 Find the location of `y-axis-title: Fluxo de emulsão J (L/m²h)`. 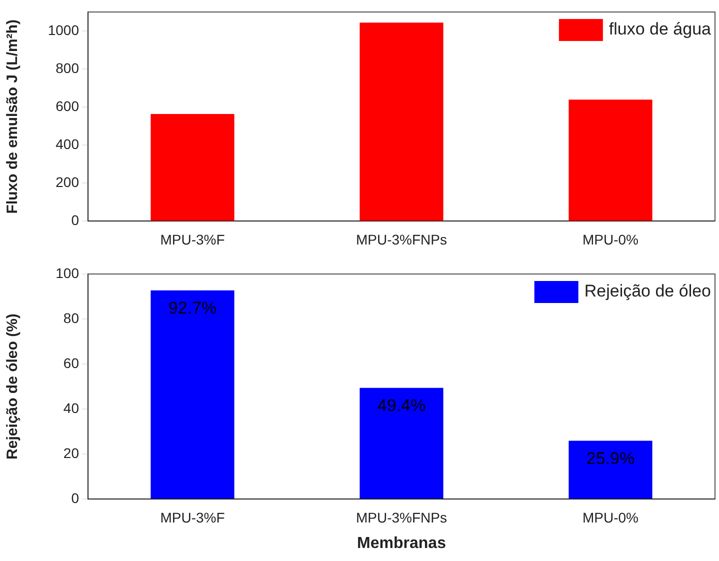

y-axis-title: Fluxo de emulsão J (L/m²h) is located at coordinates (13, 117).